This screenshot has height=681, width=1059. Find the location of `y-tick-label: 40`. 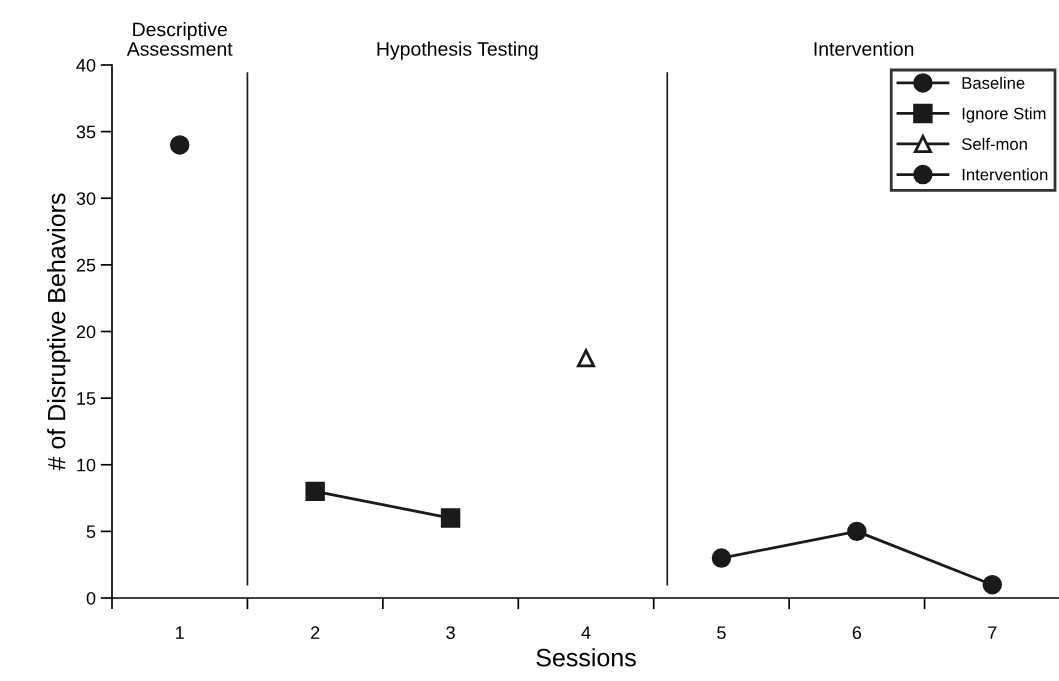

y-tick-label: 40 is located at coordinates (86, 65).